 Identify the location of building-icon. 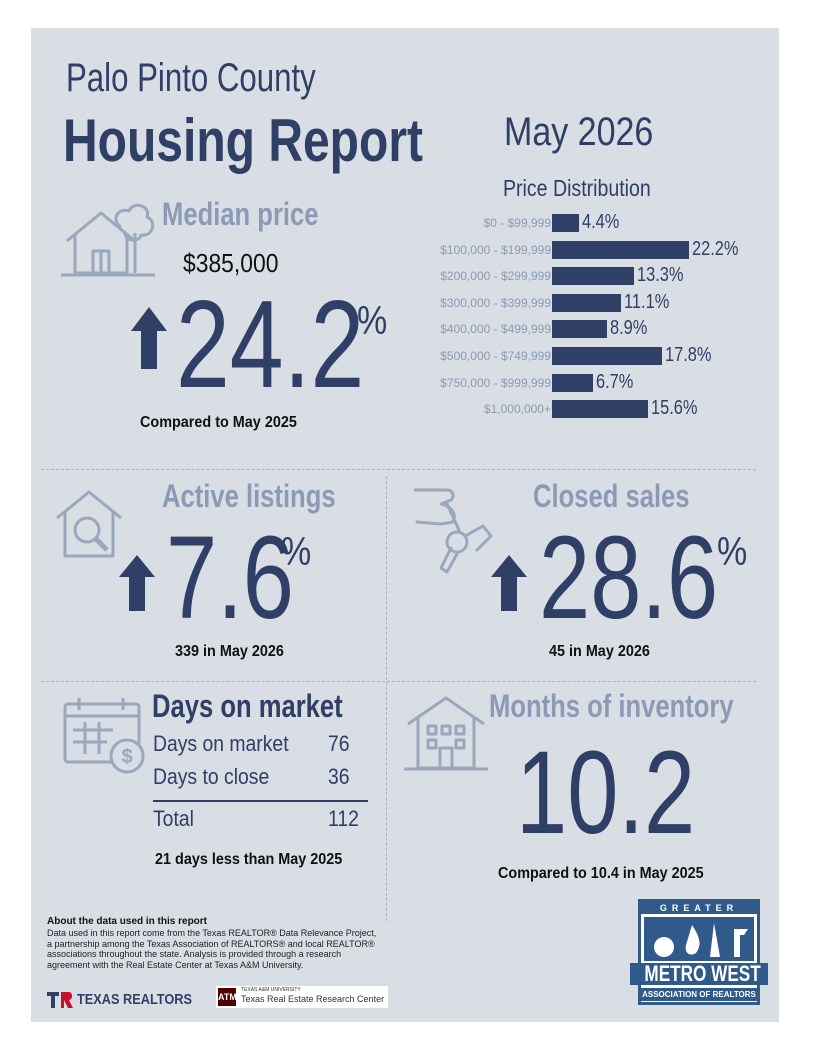
(446, 733).